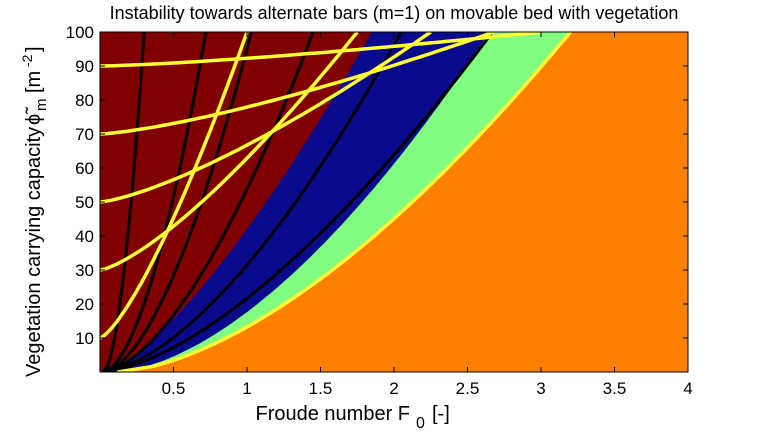  What do you see at coordinates (84, 202) in the screenshot?
I see `y-tick-label: 50` at bounding box center [84, 202].